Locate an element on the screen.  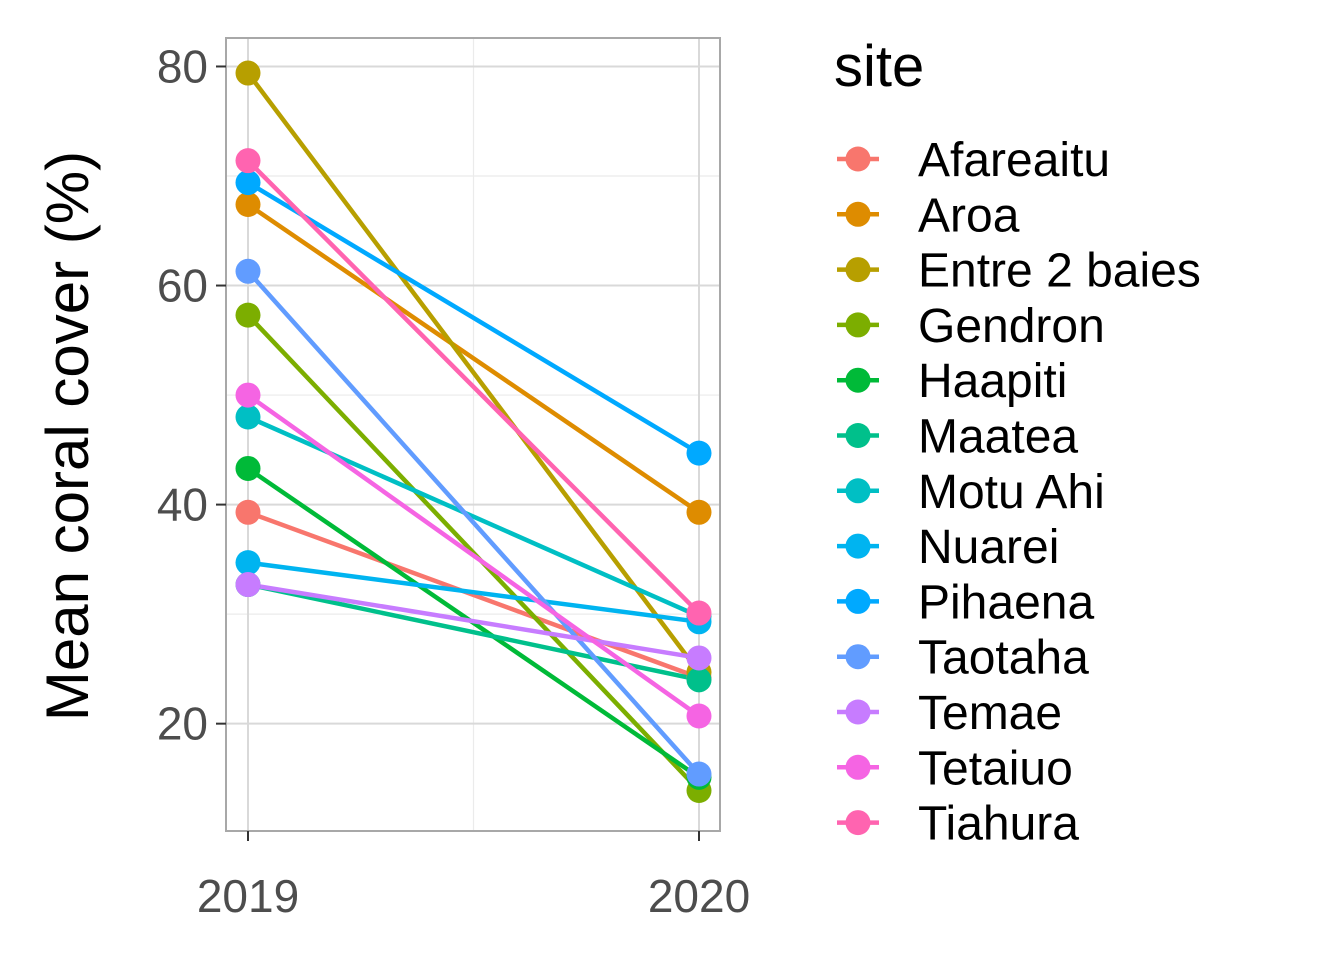
legend-item-taotaha: Taotaha is located at coordinates (963, 658).